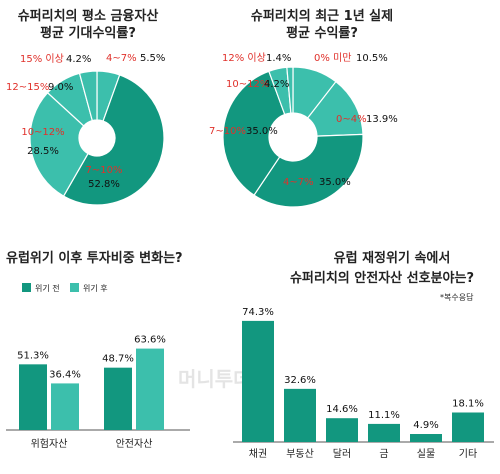 The height and width of the screenshot is (474, 500). I want to click on pie2-slice-value-4: 4.2%, so click(276, 84).